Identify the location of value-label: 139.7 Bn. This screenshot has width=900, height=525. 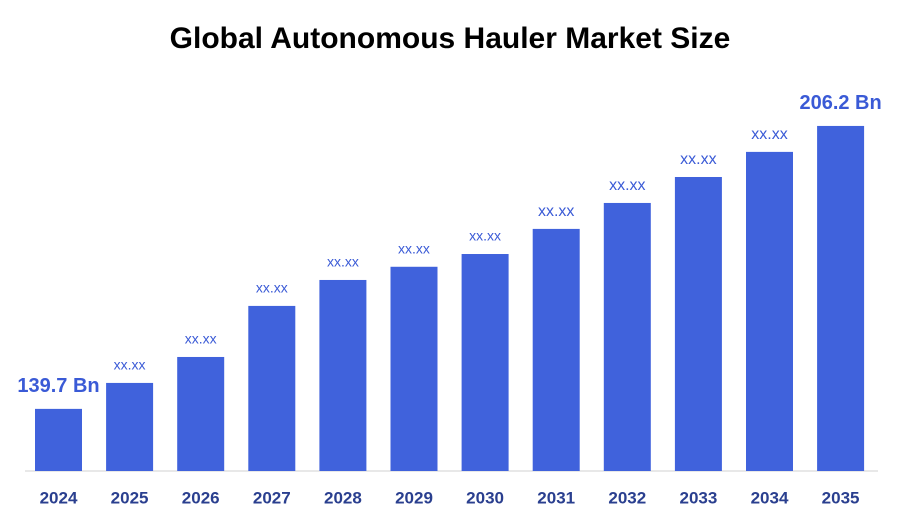
(58, 386).